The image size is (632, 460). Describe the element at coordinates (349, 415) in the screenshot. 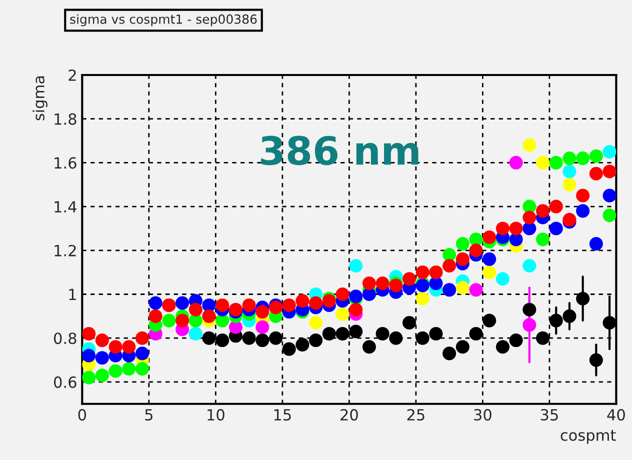

I see `x-tick-label: 20` at that location.